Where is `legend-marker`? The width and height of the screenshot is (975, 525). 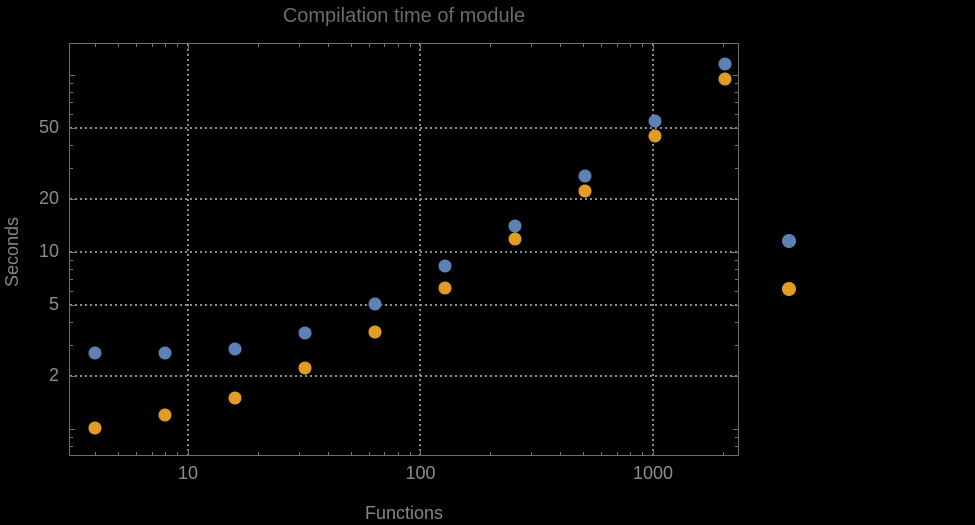 legend-marker is located at coordinates (789, 289).